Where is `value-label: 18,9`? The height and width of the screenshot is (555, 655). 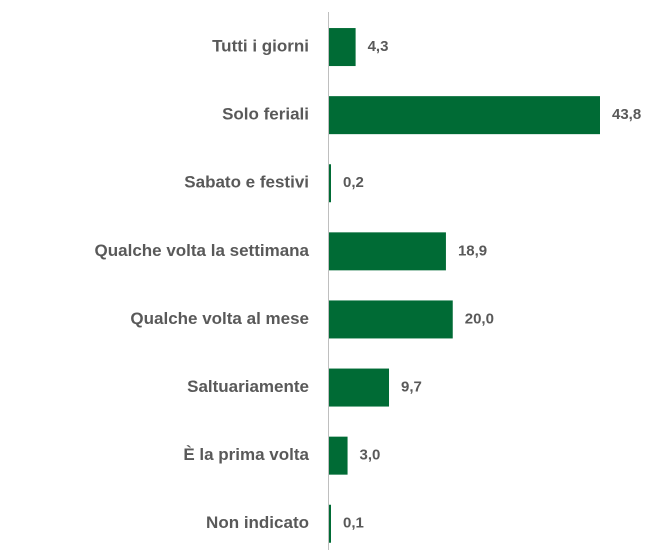 value-label: 18,9 is located at coordinates (472, 250).